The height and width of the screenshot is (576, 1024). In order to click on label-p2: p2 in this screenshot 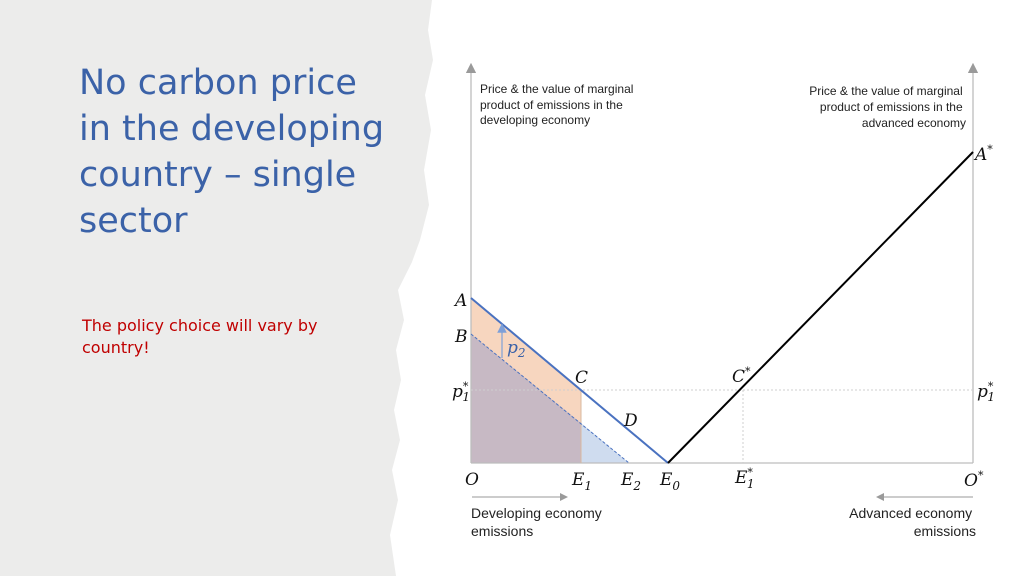, I will do `click(516, 349)`.